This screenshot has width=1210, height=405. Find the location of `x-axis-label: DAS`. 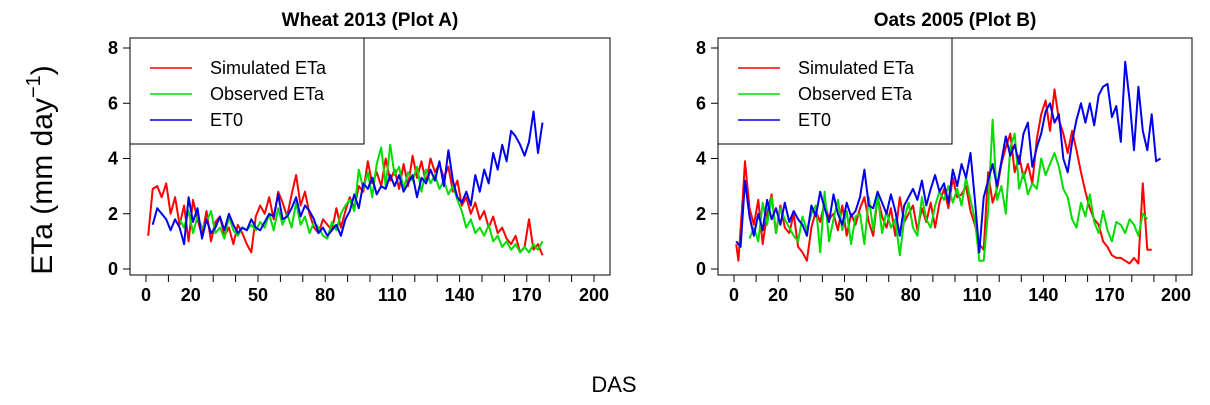

x-axis-label: DAS is located at coordinates (613, 384).